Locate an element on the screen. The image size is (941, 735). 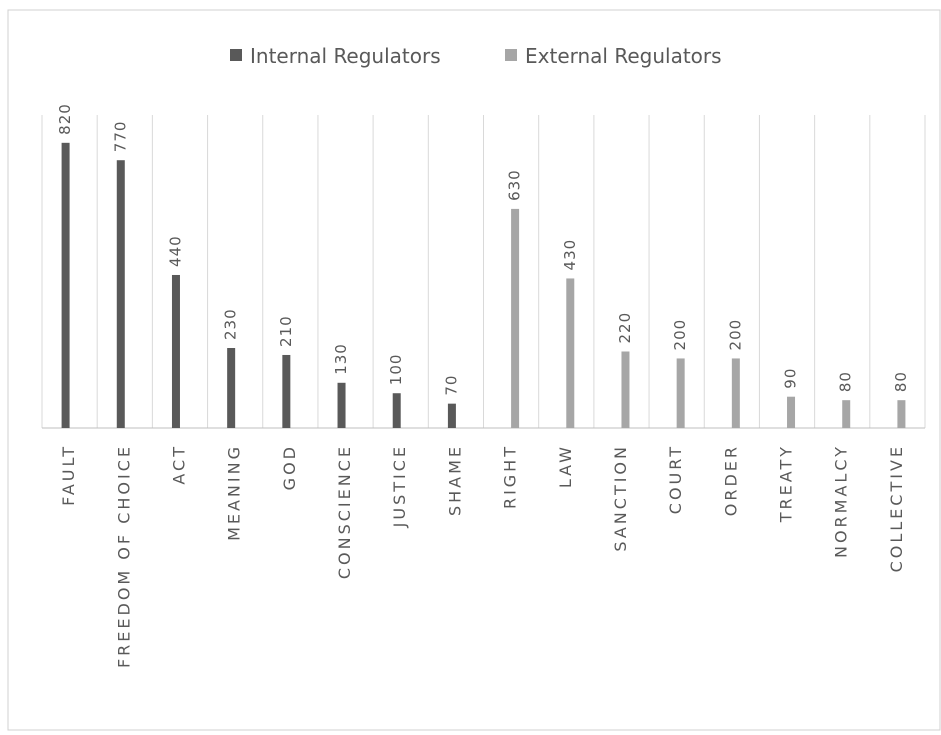
x-tick-label: MEANING is located at coordinates (234, 492).